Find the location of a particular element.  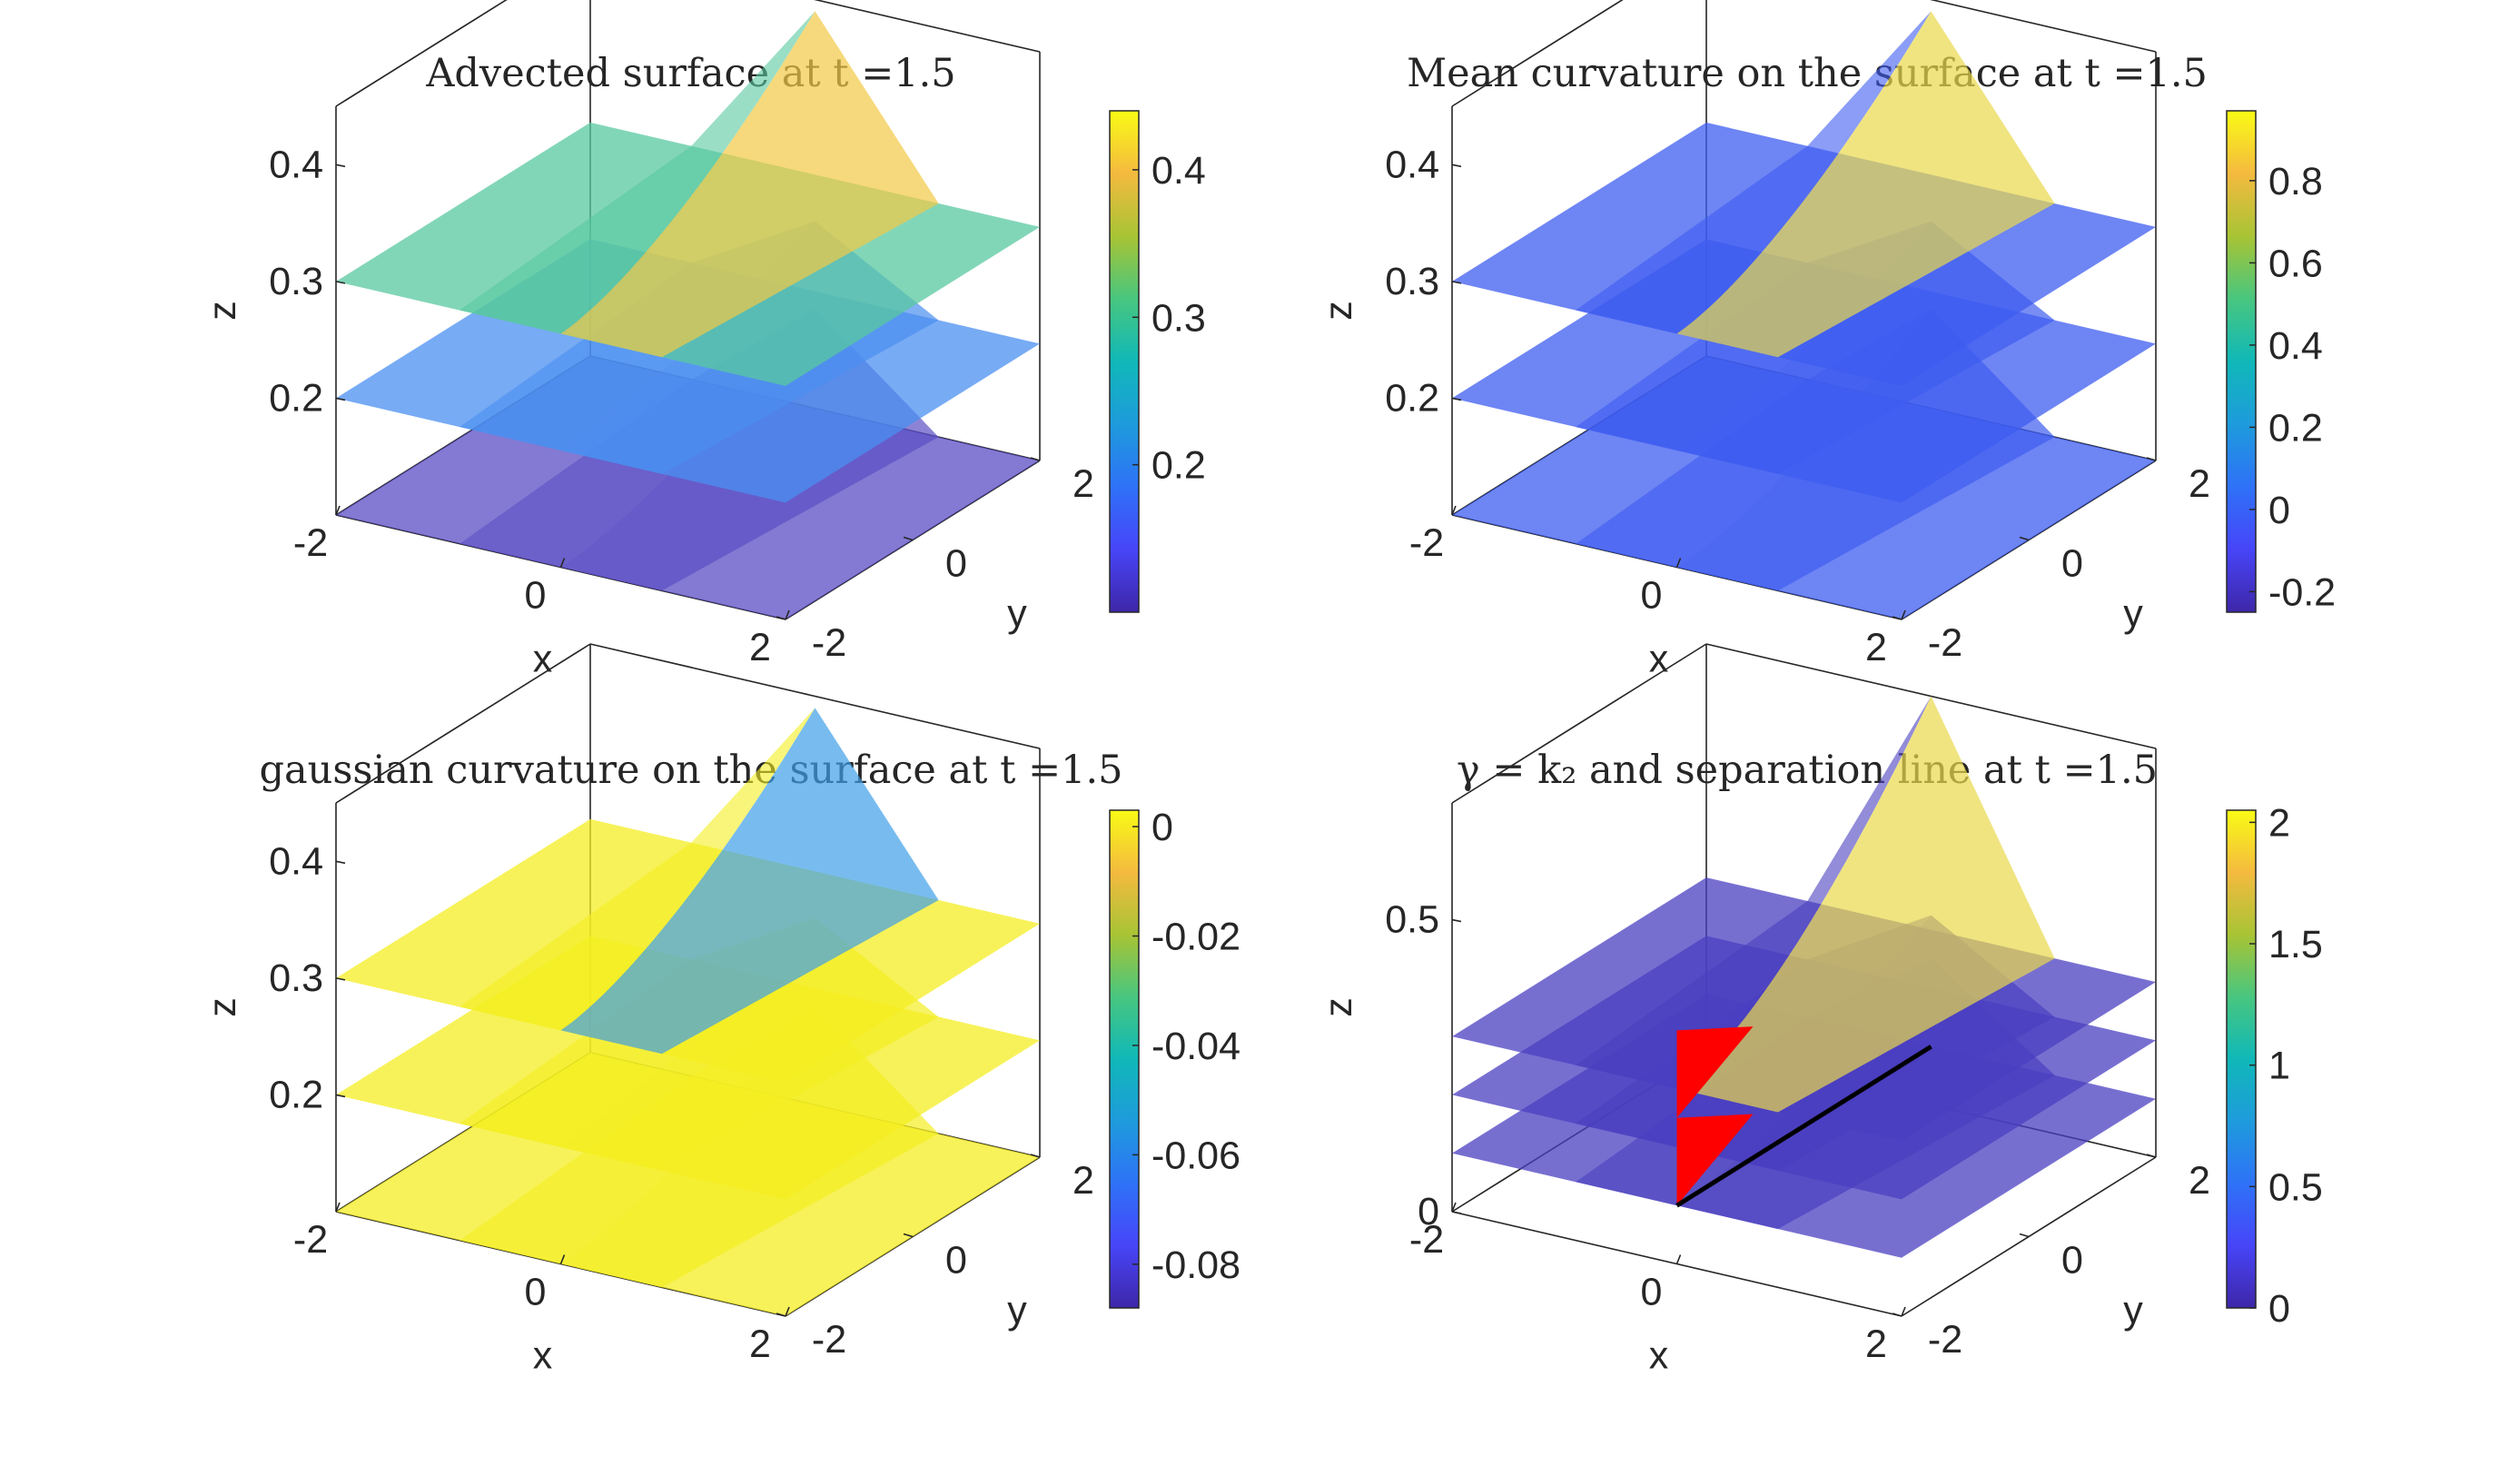

colorbar-tick-label: 2 is located at coordinates (2279, 823).